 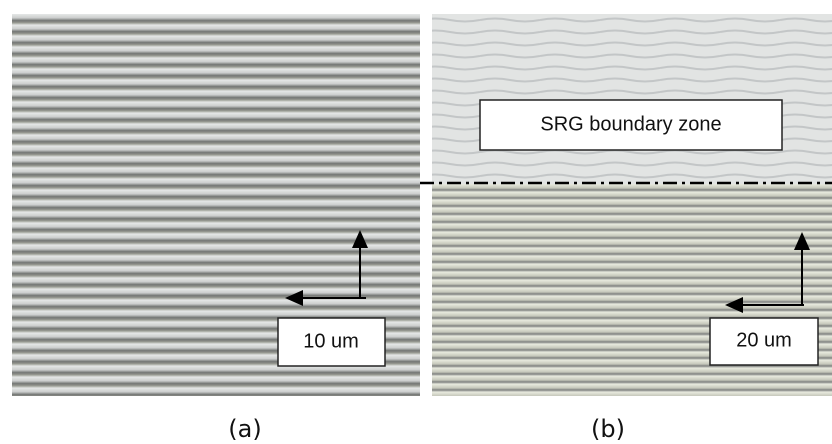 I want to click on caption: (b), so click(x=608, y=429).